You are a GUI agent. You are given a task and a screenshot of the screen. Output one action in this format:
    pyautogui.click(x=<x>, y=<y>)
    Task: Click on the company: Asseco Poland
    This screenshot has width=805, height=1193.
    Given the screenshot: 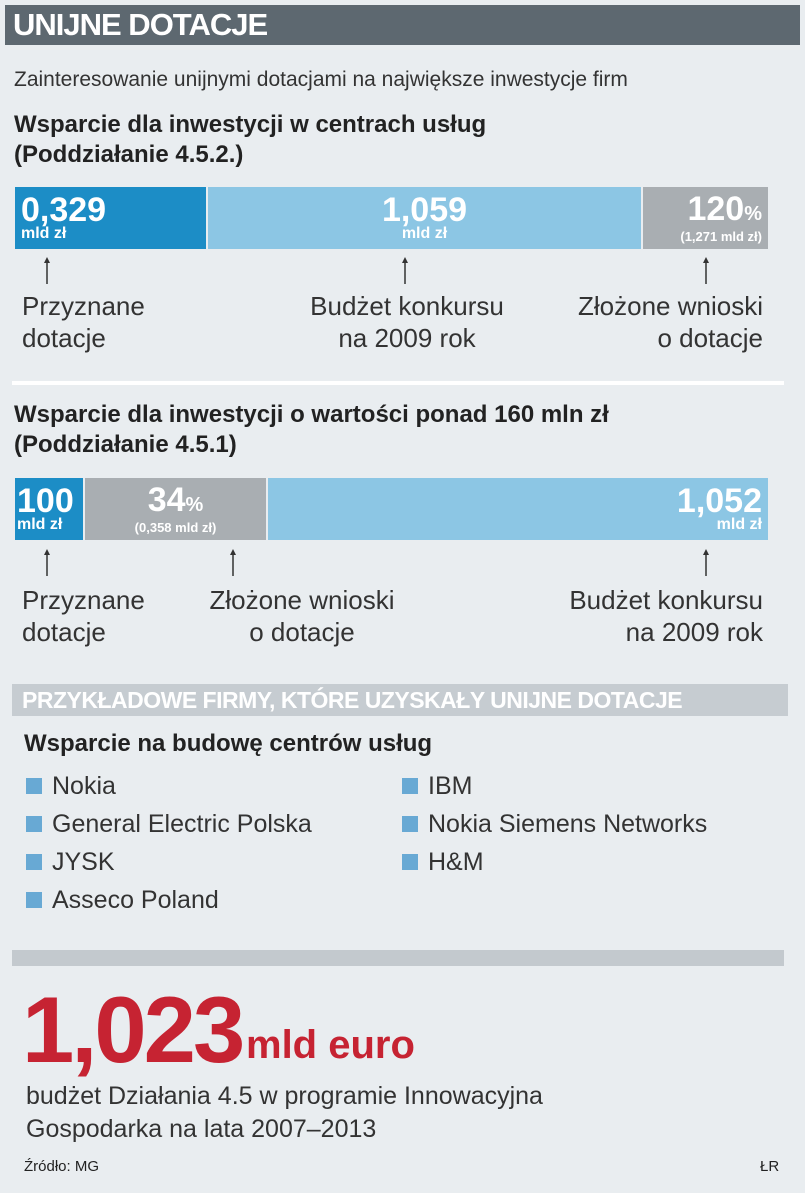 What is the action you would take?
    pyautogui.click(x=169, y=900)
    